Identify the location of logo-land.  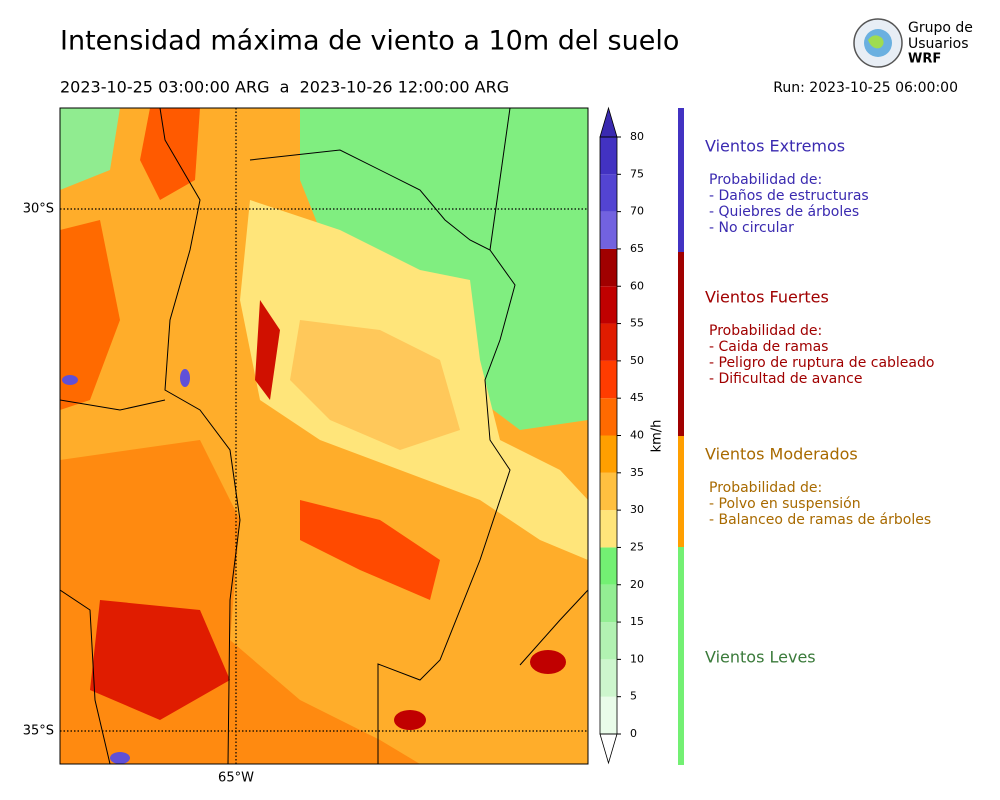
(876, 42).